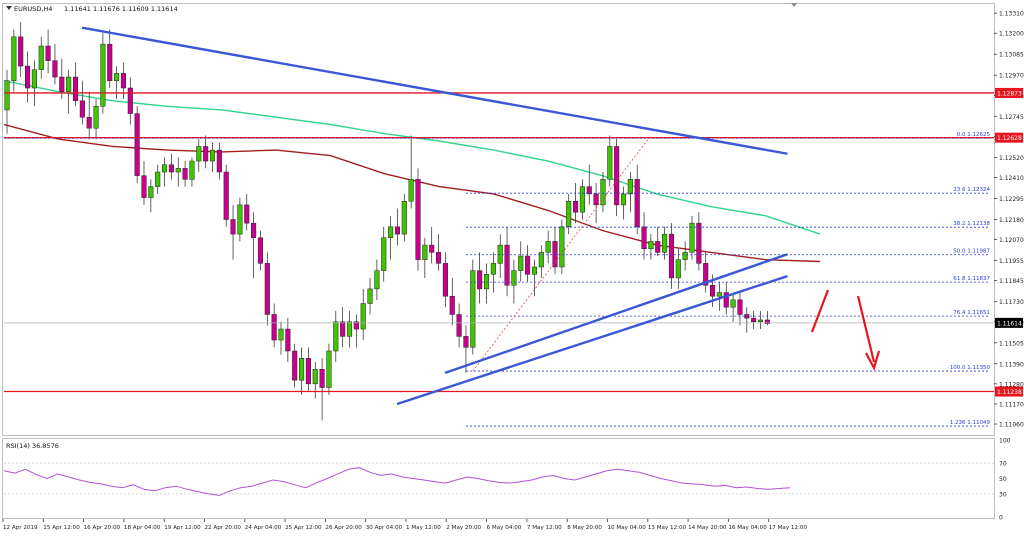 The width and height of the screenshot is (1024, 538). Describe the element at coordinates (1011, 55) in the screenshot. I see `price-tick-label: 1.13085` at that location.